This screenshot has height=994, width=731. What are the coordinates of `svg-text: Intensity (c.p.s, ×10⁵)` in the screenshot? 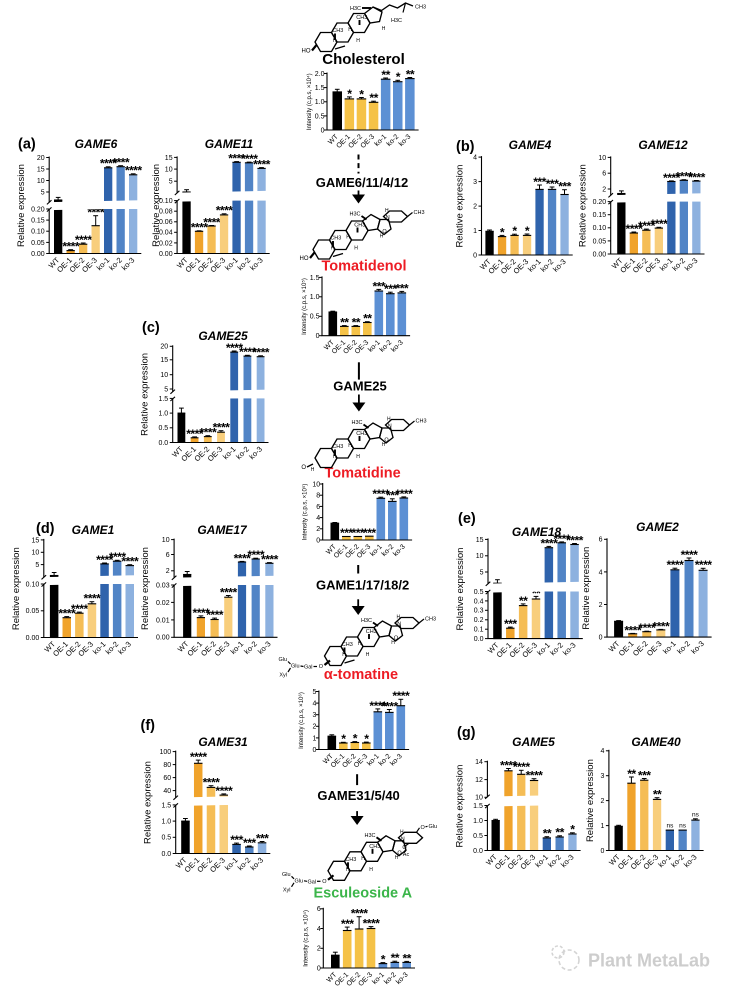 It's located at (305, 512).